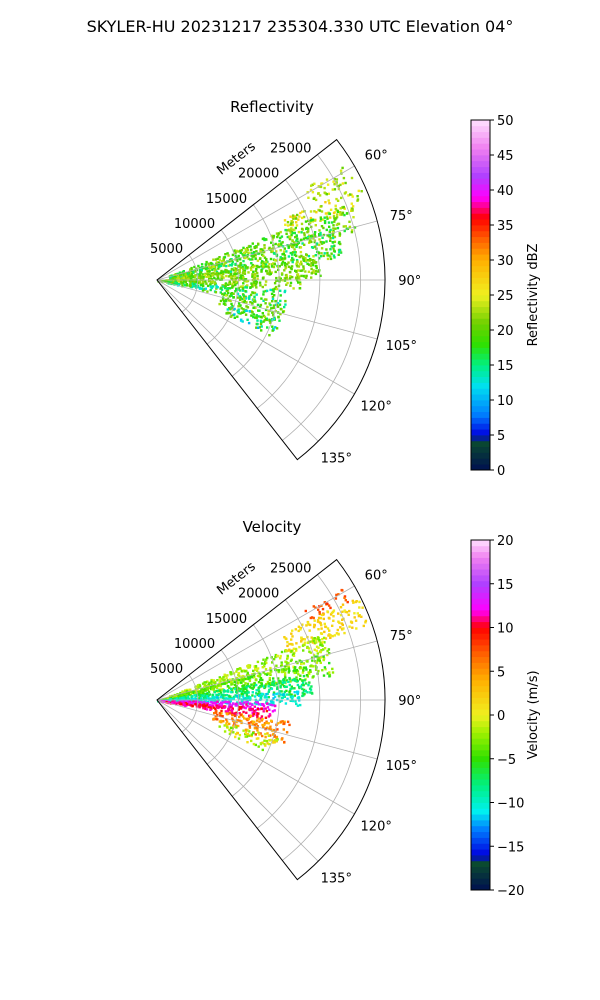 The image size is (600, 1000). Describe the element at coordinates (289, 294) in the screenshot. I see `range-ring` at that location.